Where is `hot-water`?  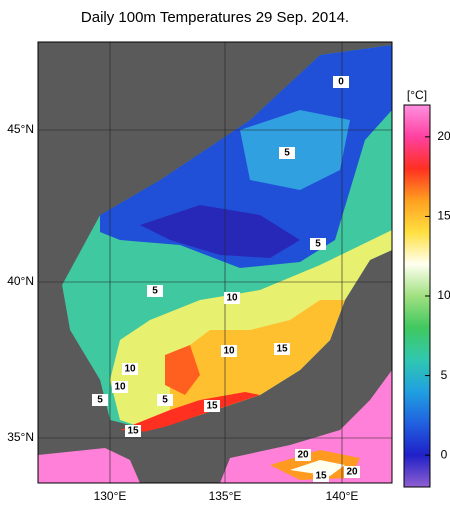
hot-water is located at coordinates (182, 370).